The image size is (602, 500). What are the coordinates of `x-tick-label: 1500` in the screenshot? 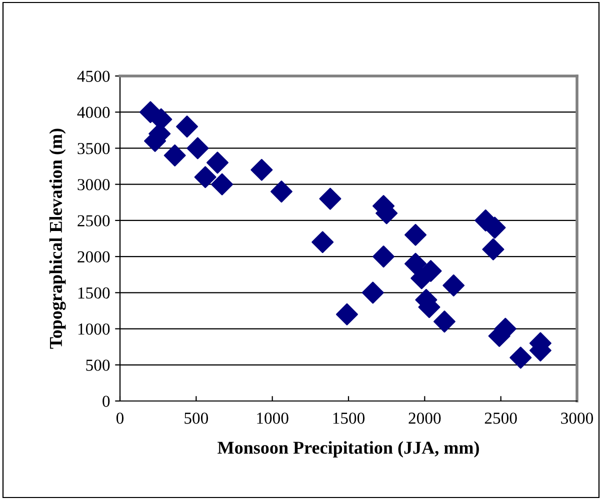 It's located at (349, 418).